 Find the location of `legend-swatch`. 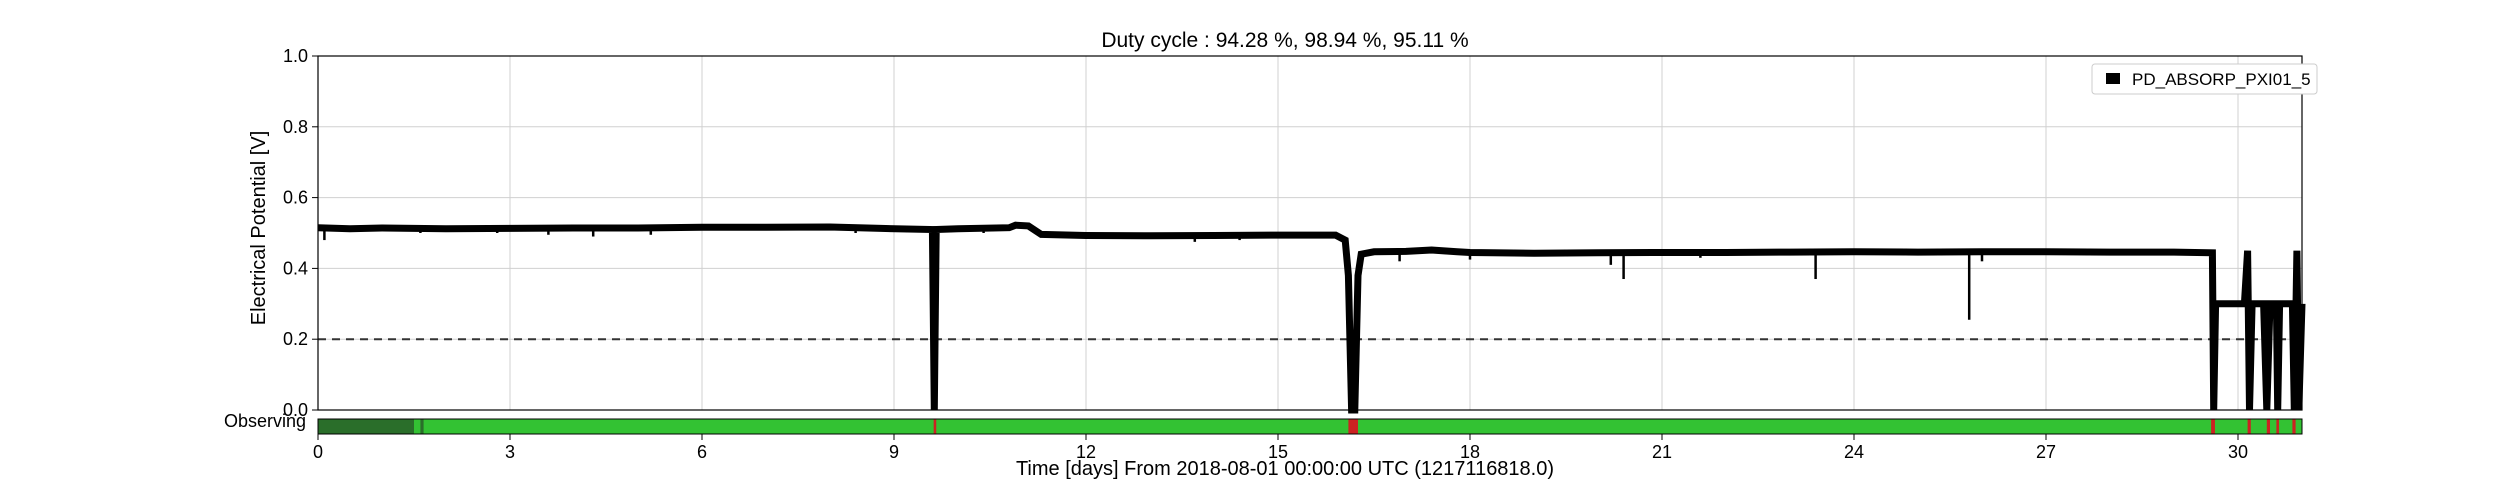

legend-swatch is located at coordinates (2113, 78).